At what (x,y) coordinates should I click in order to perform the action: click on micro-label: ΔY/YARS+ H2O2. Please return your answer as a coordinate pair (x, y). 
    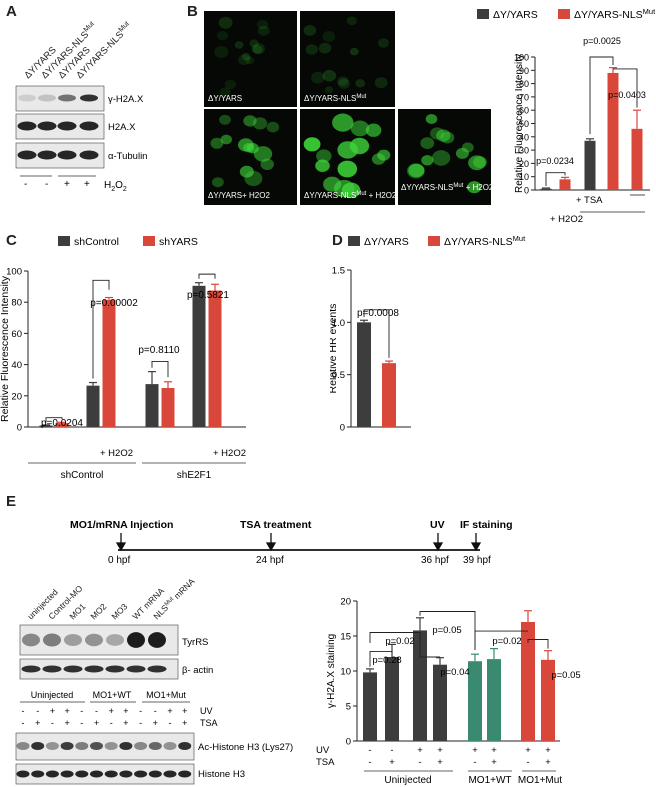
    Looking at the image, I should click on (239, 195).